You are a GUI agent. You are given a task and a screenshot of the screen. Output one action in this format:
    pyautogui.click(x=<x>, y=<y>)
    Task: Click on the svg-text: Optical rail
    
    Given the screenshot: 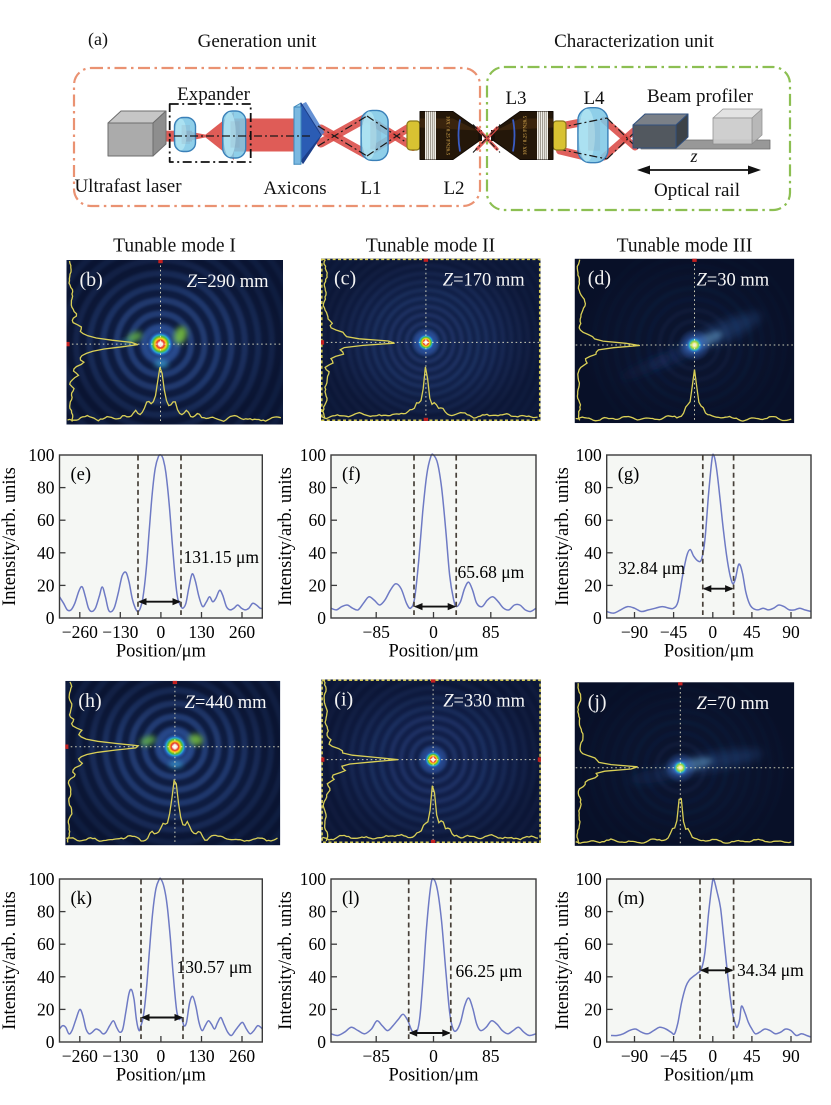 What is the action you would take?
    pyautogui.click(x=697, y=190)
    